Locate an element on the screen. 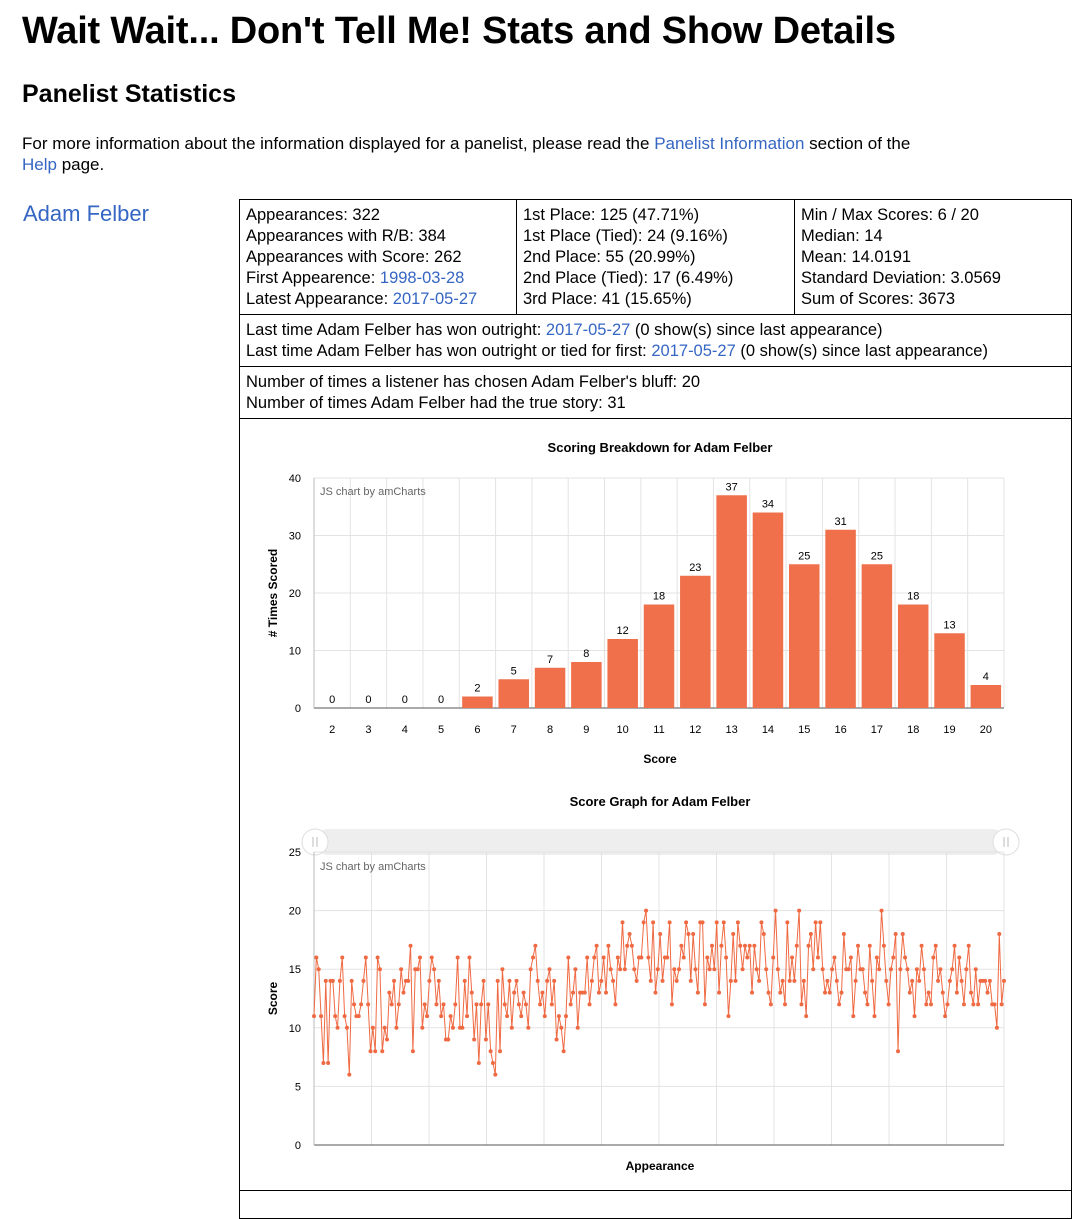 The width and height of the screenshot is (1089, 1219). help-link: Help is located at coordinates (39, 164).